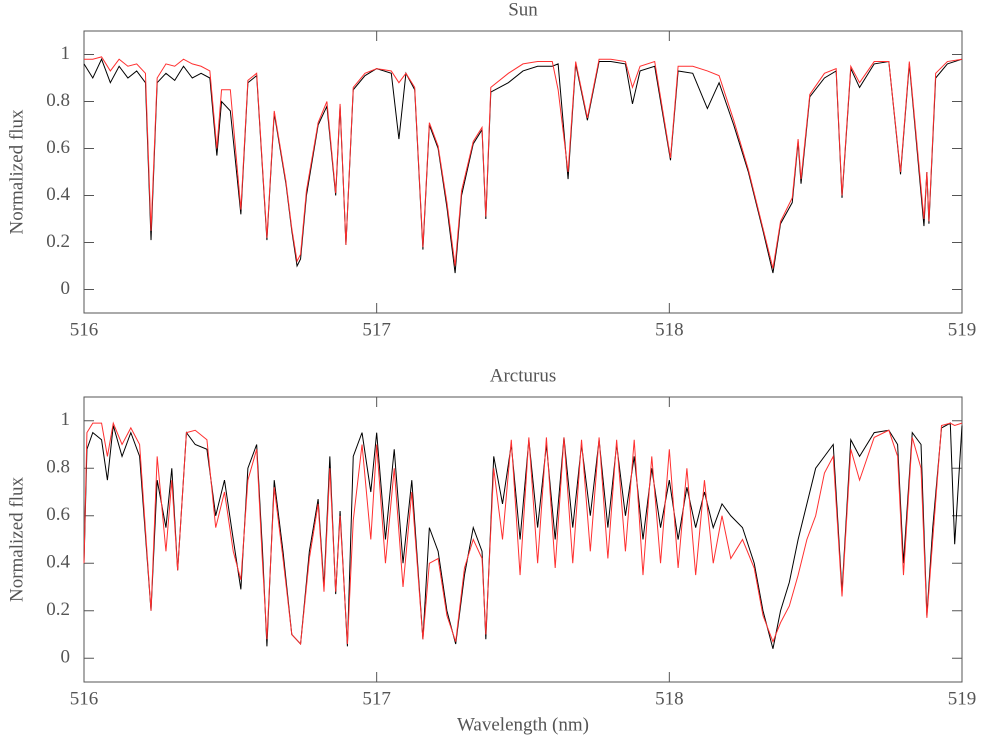  I want to click on x-axis-label: Wavelength (nm), so click(523, 724).